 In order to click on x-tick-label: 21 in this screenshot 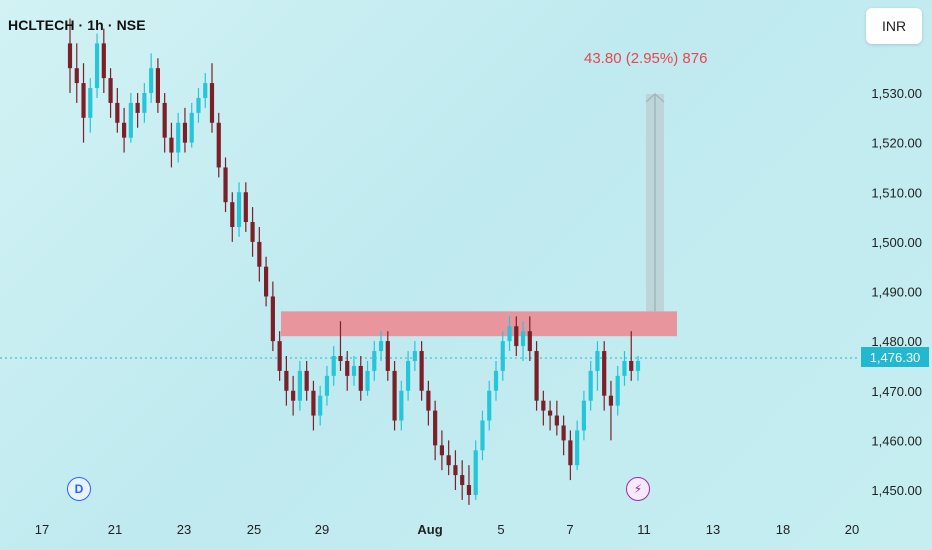, I will do `click(115, 529)`.